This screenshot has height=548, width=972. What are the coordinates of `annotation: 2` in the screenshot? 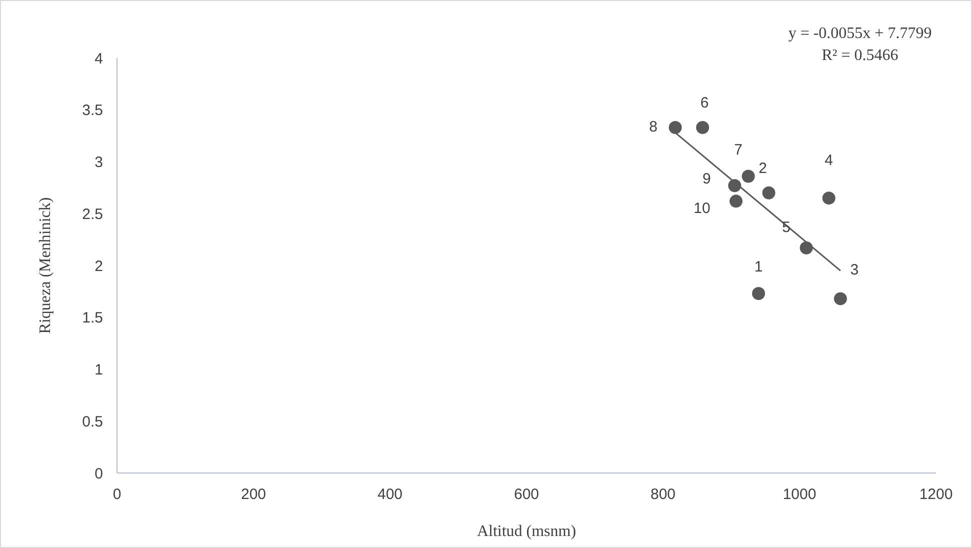 It's located at (762, 168).